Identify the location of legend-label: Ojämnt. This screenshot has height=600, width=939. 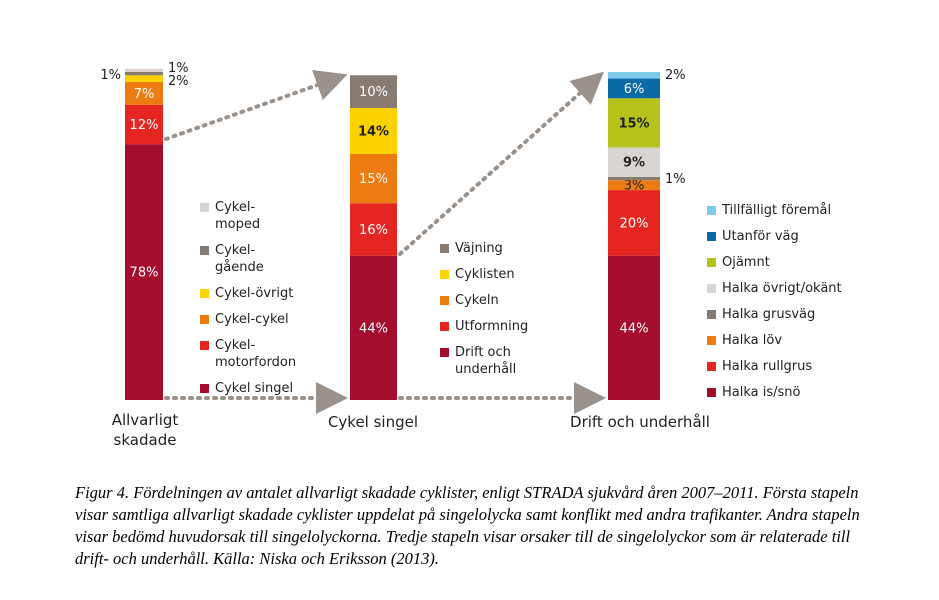
(746, 262).